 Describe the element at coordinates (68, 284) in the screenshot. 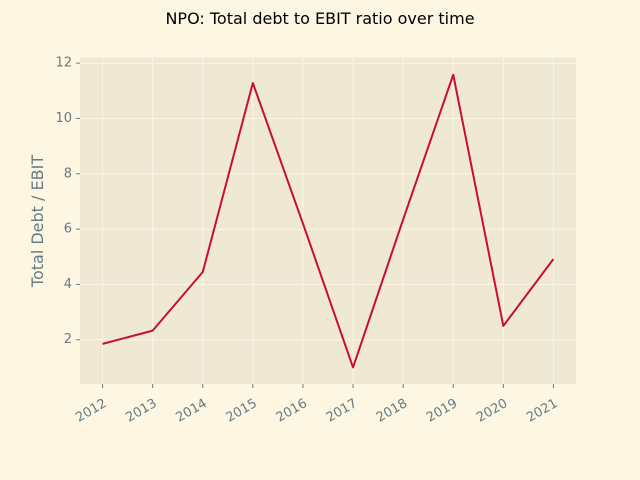

I see `y-tick-label: 4` at that location.